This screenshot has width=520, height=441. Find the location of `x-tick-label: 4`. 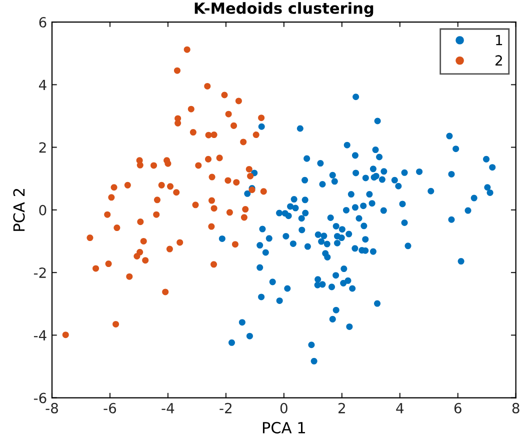

x-tick-label: 4 is located at coordinates (400, 408).